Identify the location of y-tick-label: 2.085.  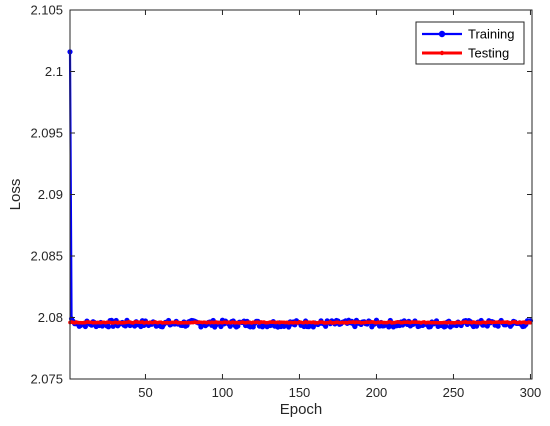
(46, 256).